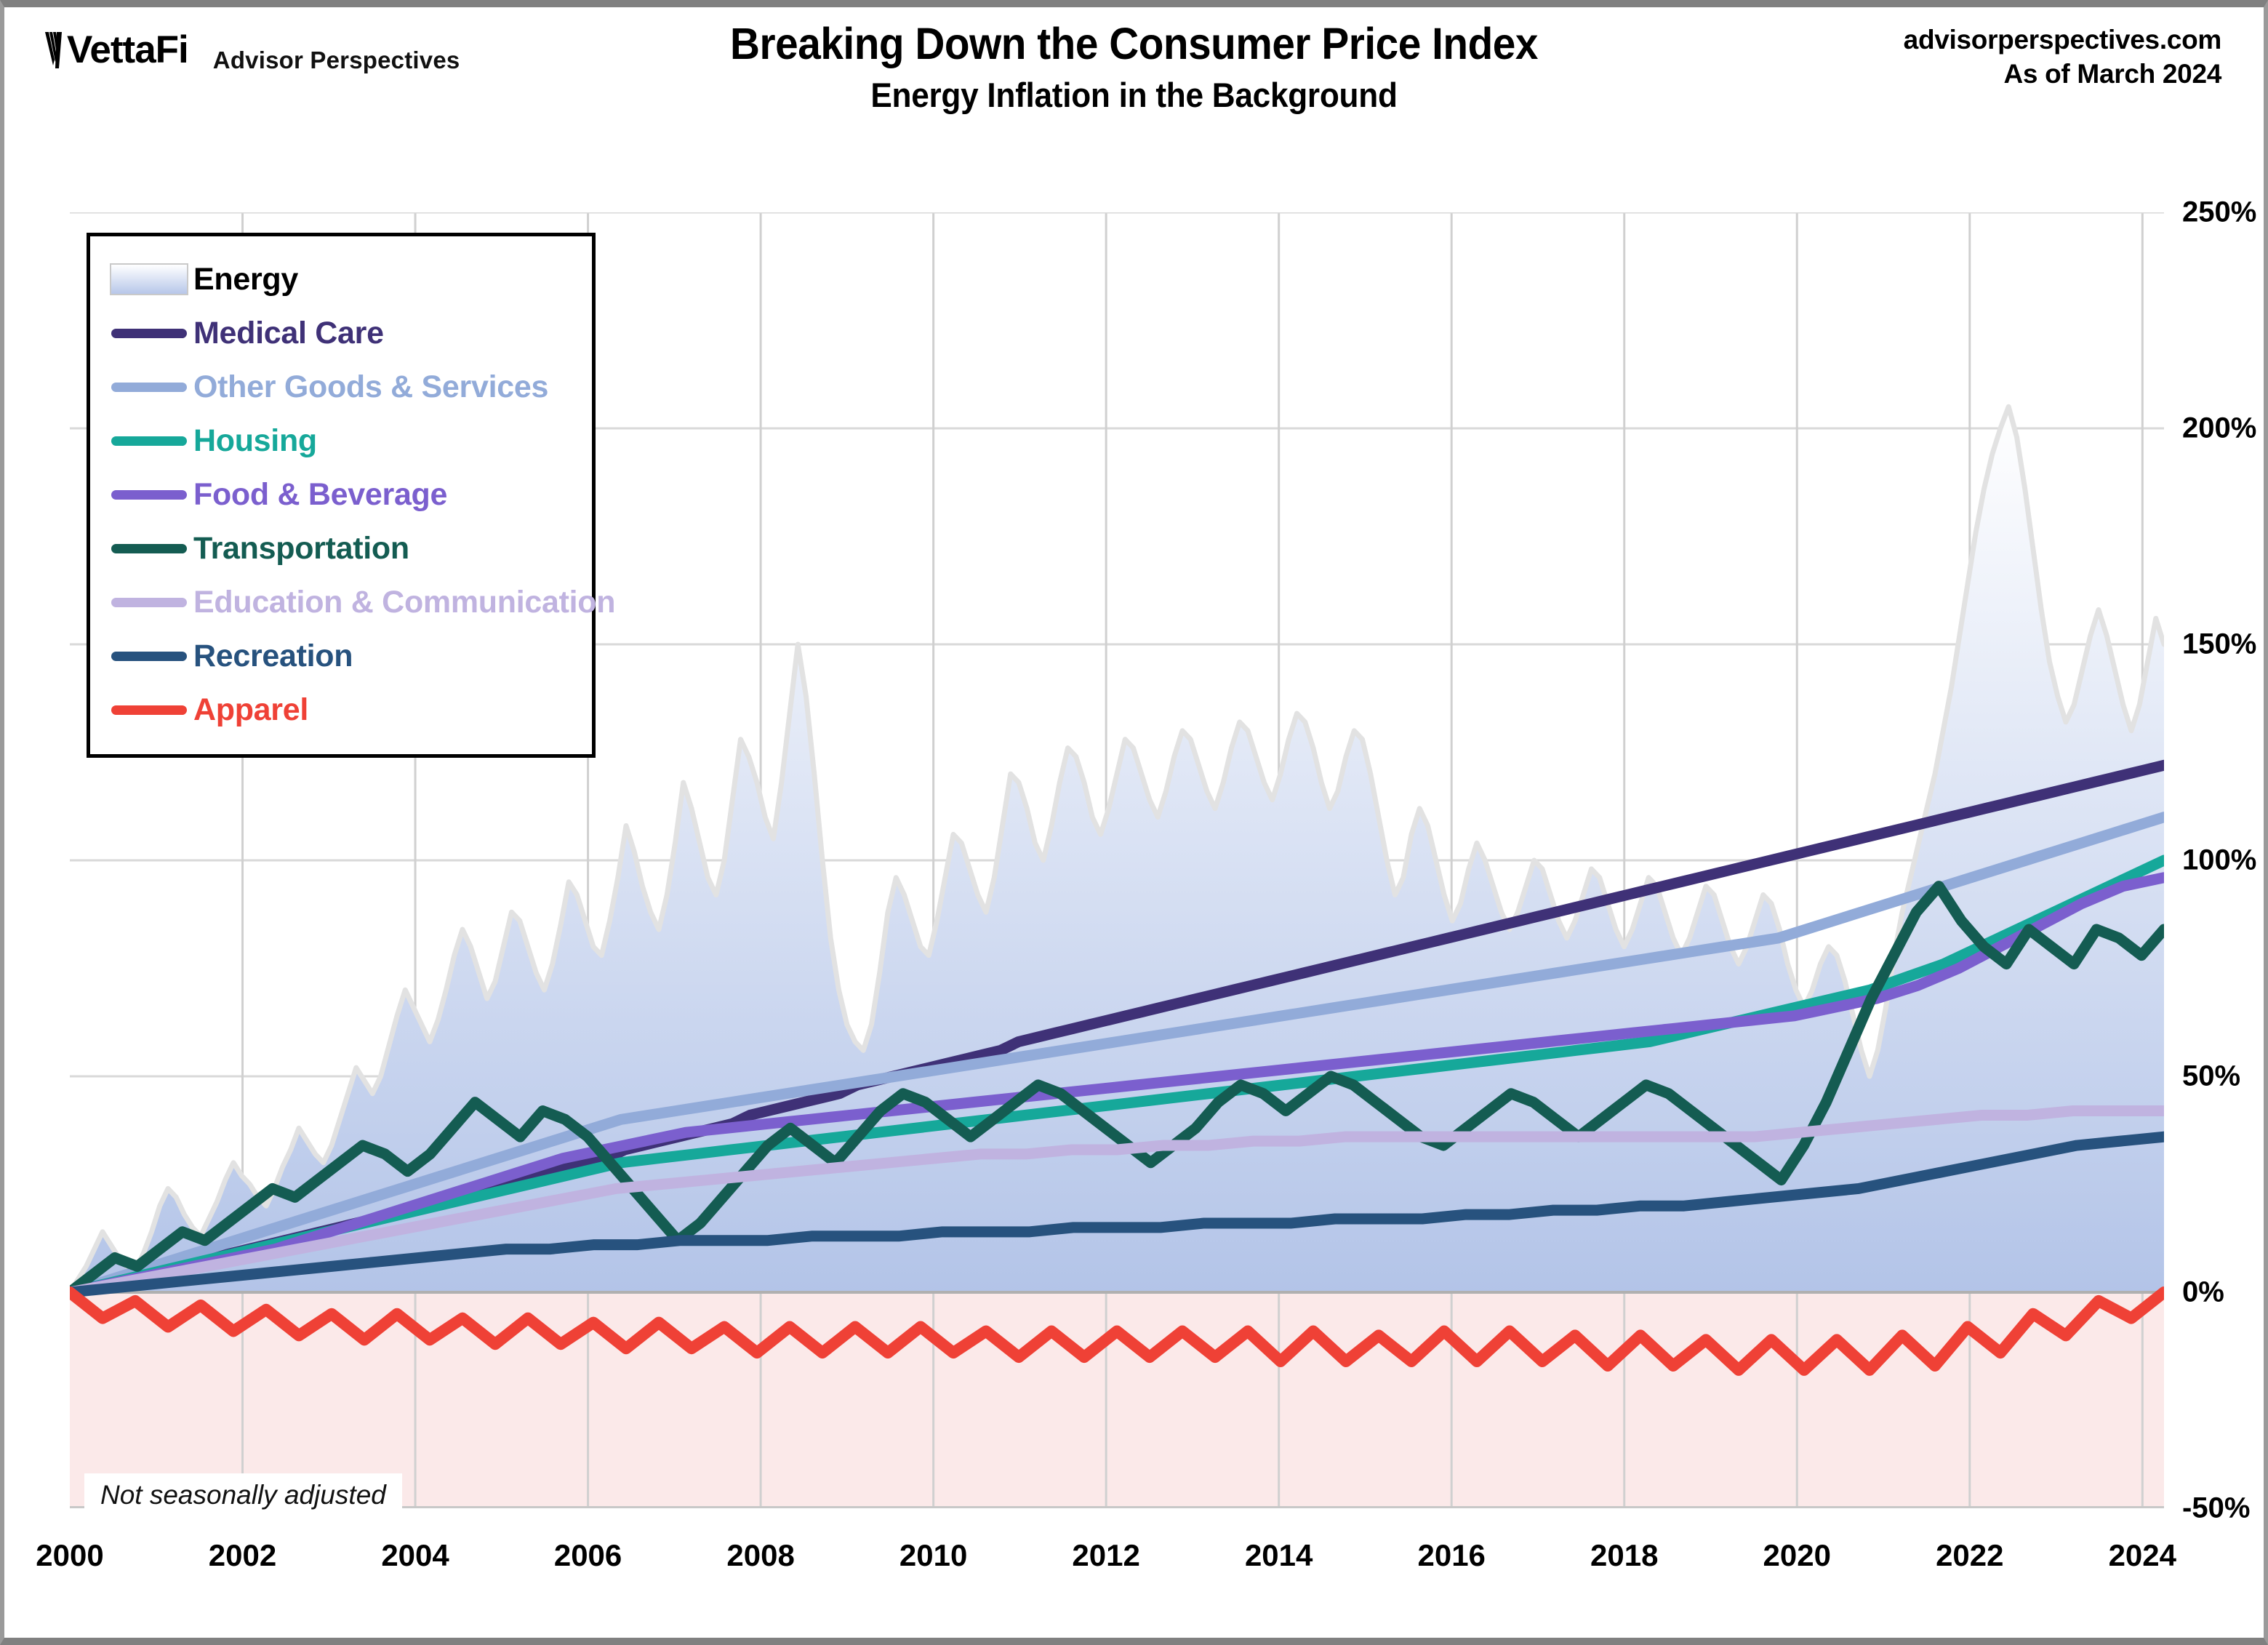  What do you see at coordinates (341, 279) in the screenshot?
I see `legend-item-energy: Energy` at bounding box center [341, 279].